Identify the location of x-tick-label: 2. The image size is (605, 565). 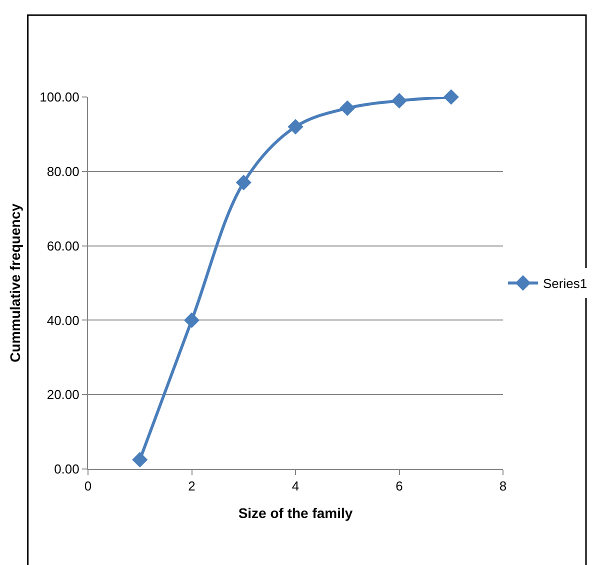
(192, 486).